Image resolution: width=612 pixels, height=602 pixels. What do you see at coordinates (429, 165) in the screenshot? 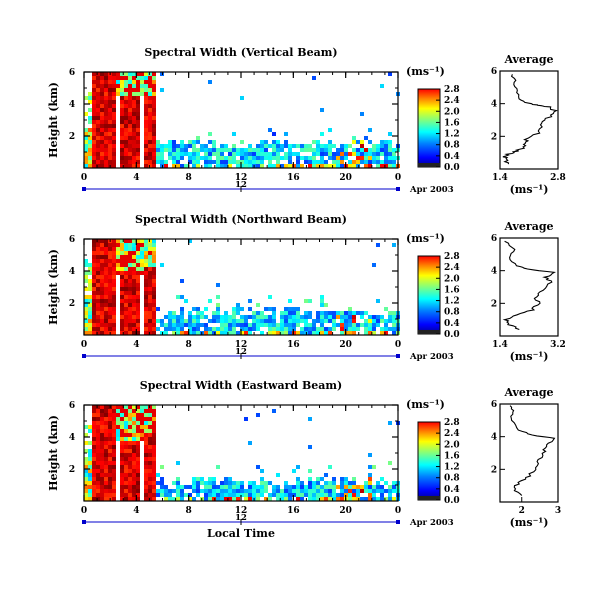
I see `colorbar-bottom-band` at bounding box center [429, 165].